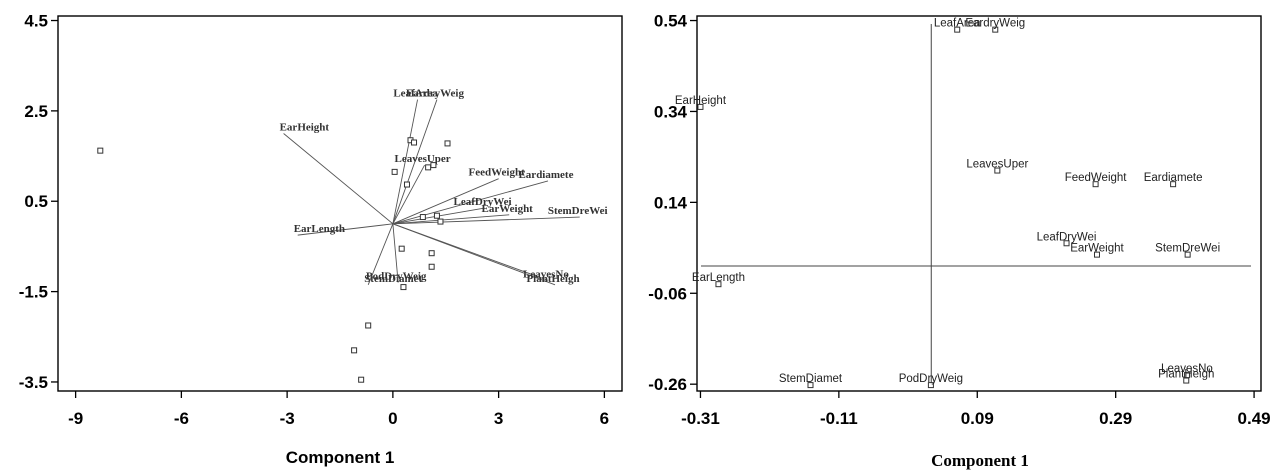 Image resolution: width=1272 pixels, height=472 pixels. Describe the element at coordinates (718, 278) in the screenshot. I see `point-label: EarLength` at that location.